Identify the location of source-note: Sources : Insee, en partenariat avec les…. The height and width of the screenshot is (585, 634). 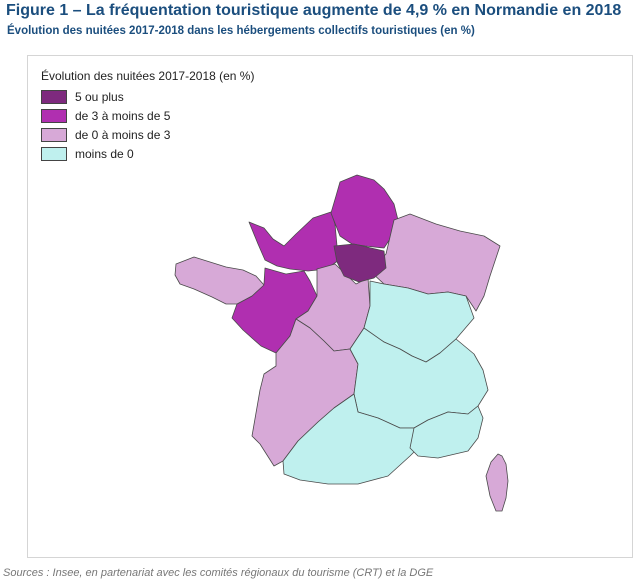
(218, 573).